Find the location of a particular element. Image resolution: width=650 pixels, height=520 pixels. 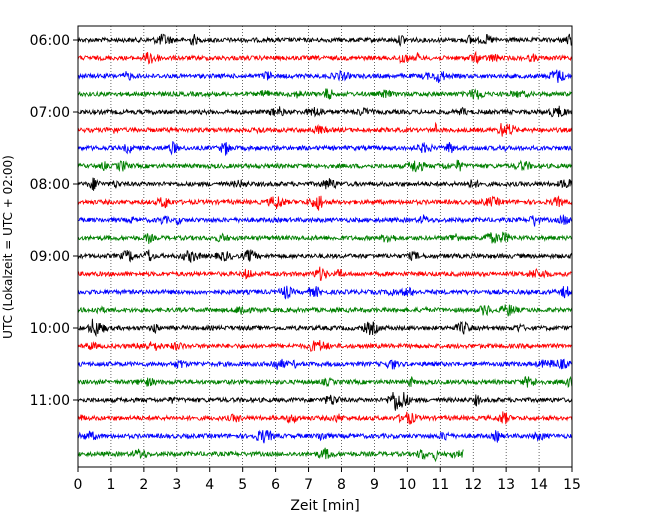

y-tick-label-09:00: 09:00 is located at coordinates (50, 257).